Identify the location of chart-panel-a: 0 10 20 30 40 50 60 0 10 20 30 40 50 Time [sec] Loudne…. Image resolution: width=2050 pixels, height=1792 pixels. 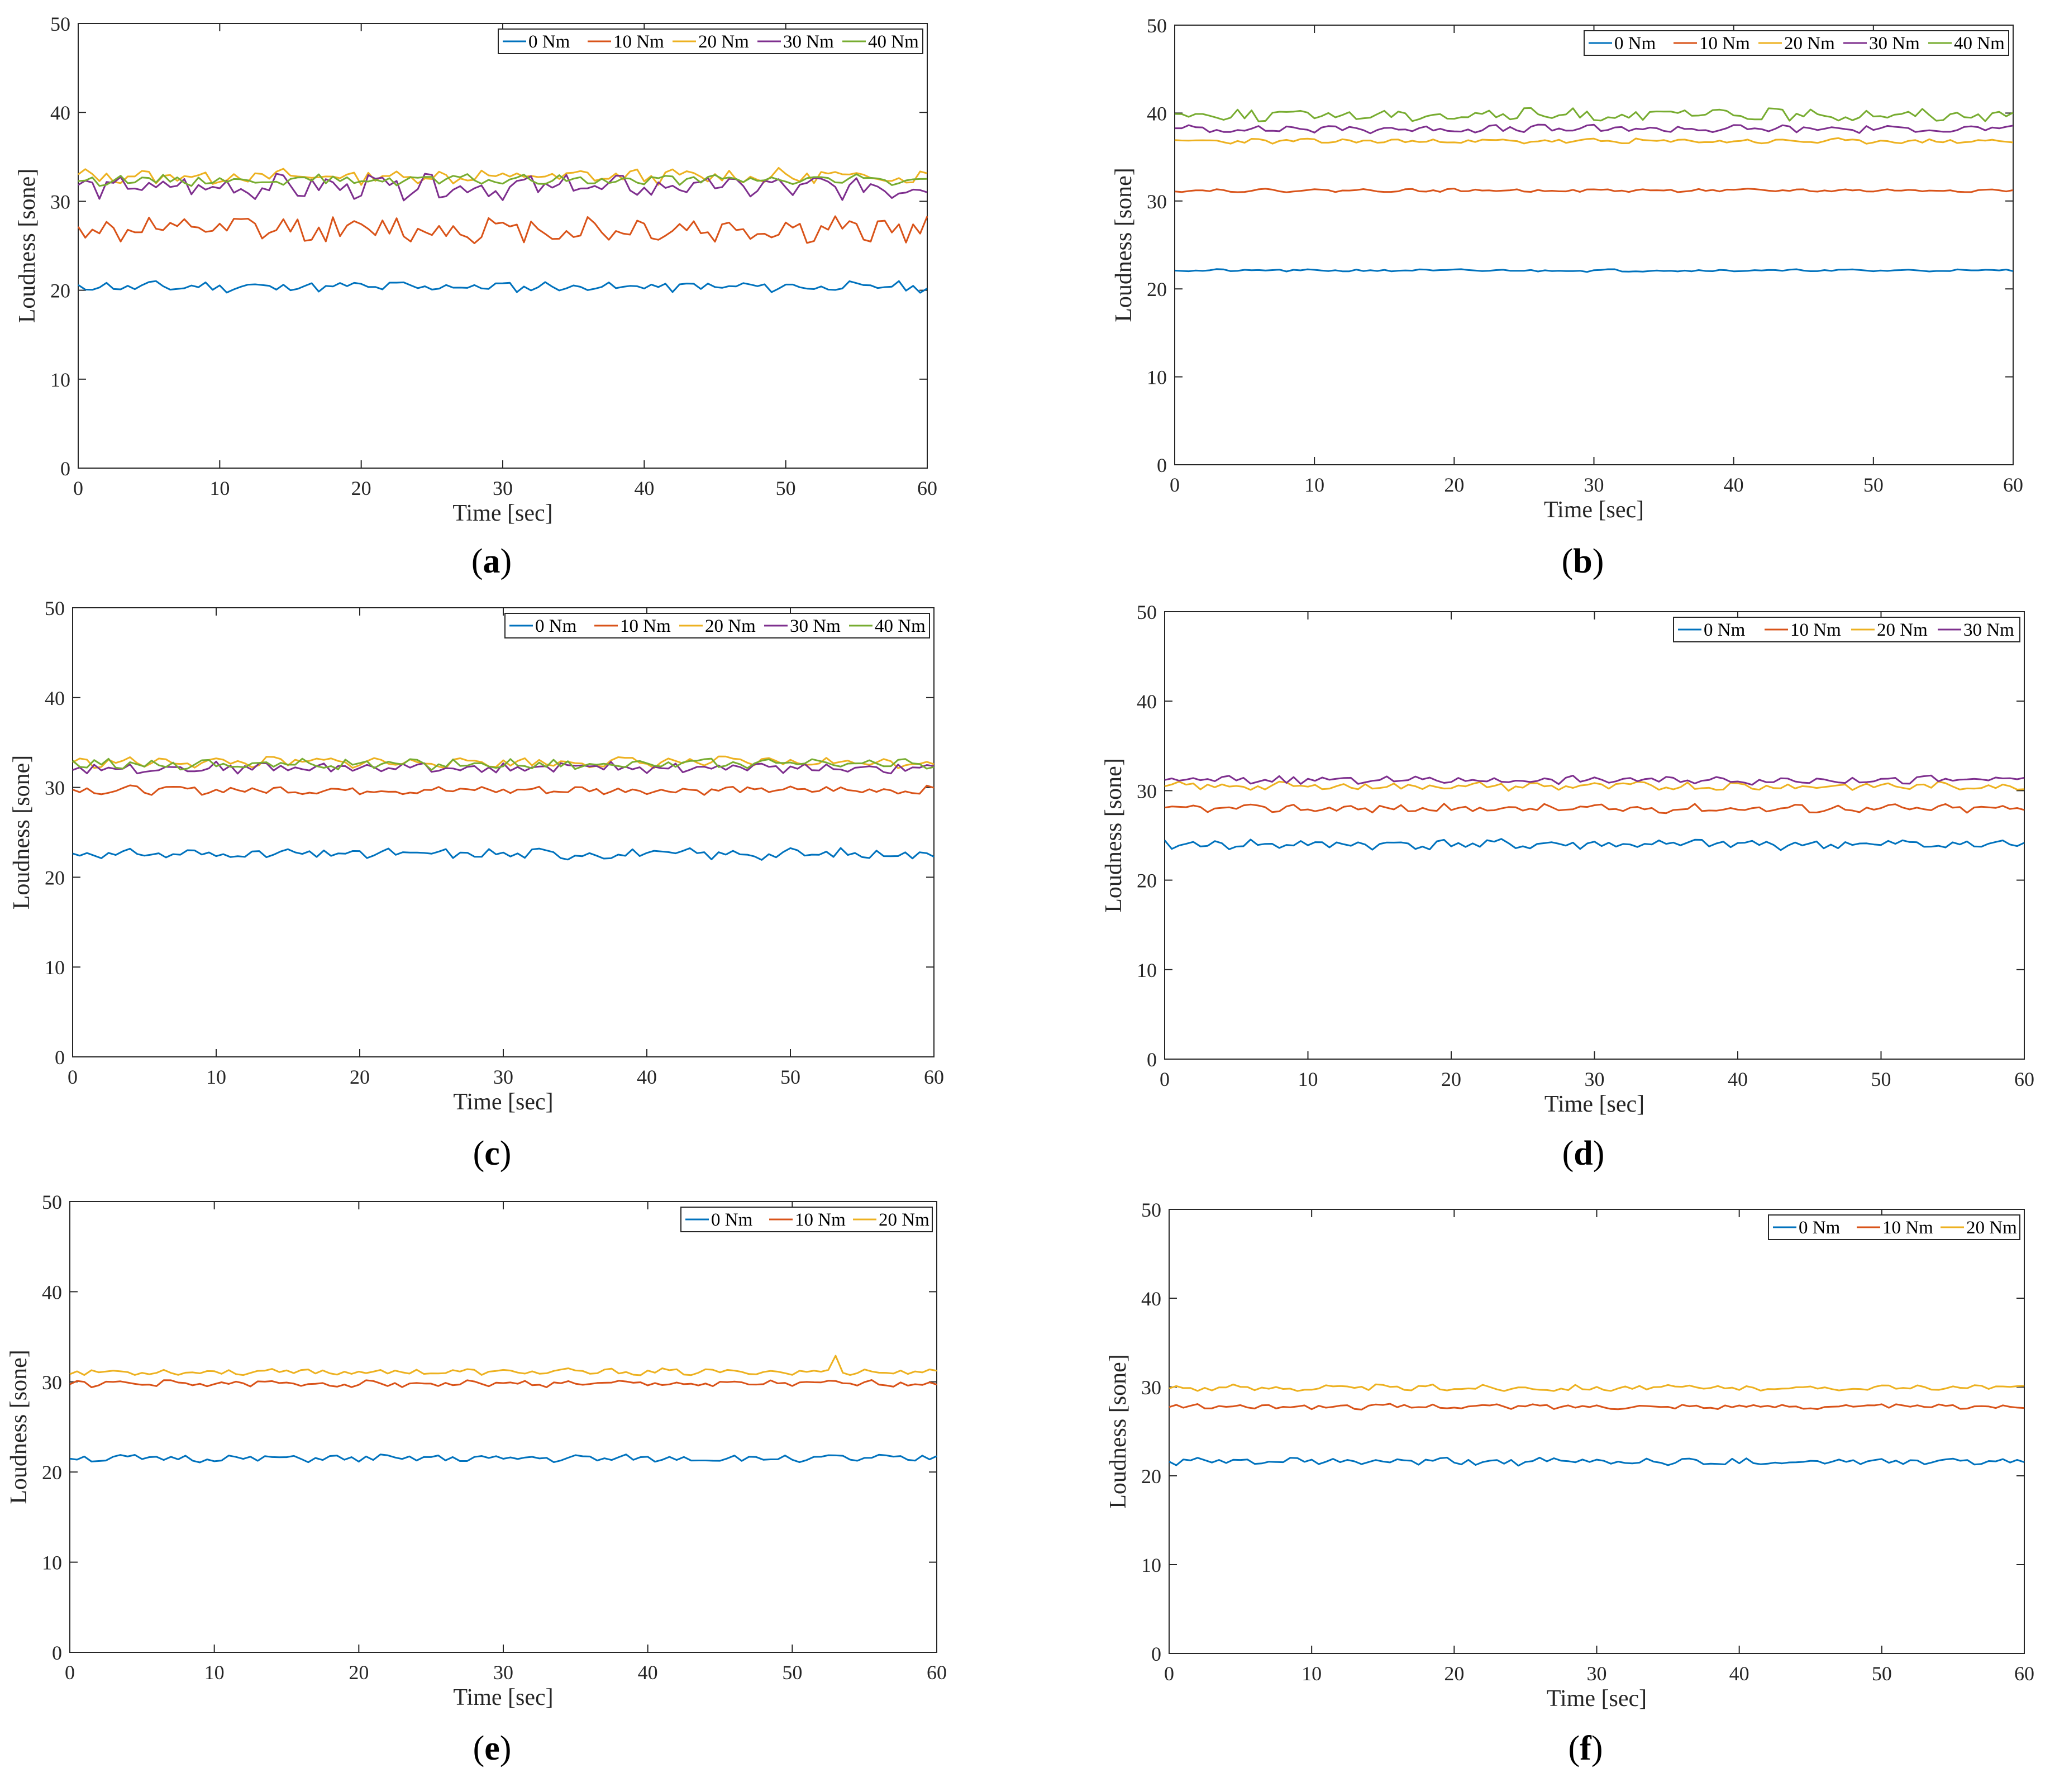
(476, 296).